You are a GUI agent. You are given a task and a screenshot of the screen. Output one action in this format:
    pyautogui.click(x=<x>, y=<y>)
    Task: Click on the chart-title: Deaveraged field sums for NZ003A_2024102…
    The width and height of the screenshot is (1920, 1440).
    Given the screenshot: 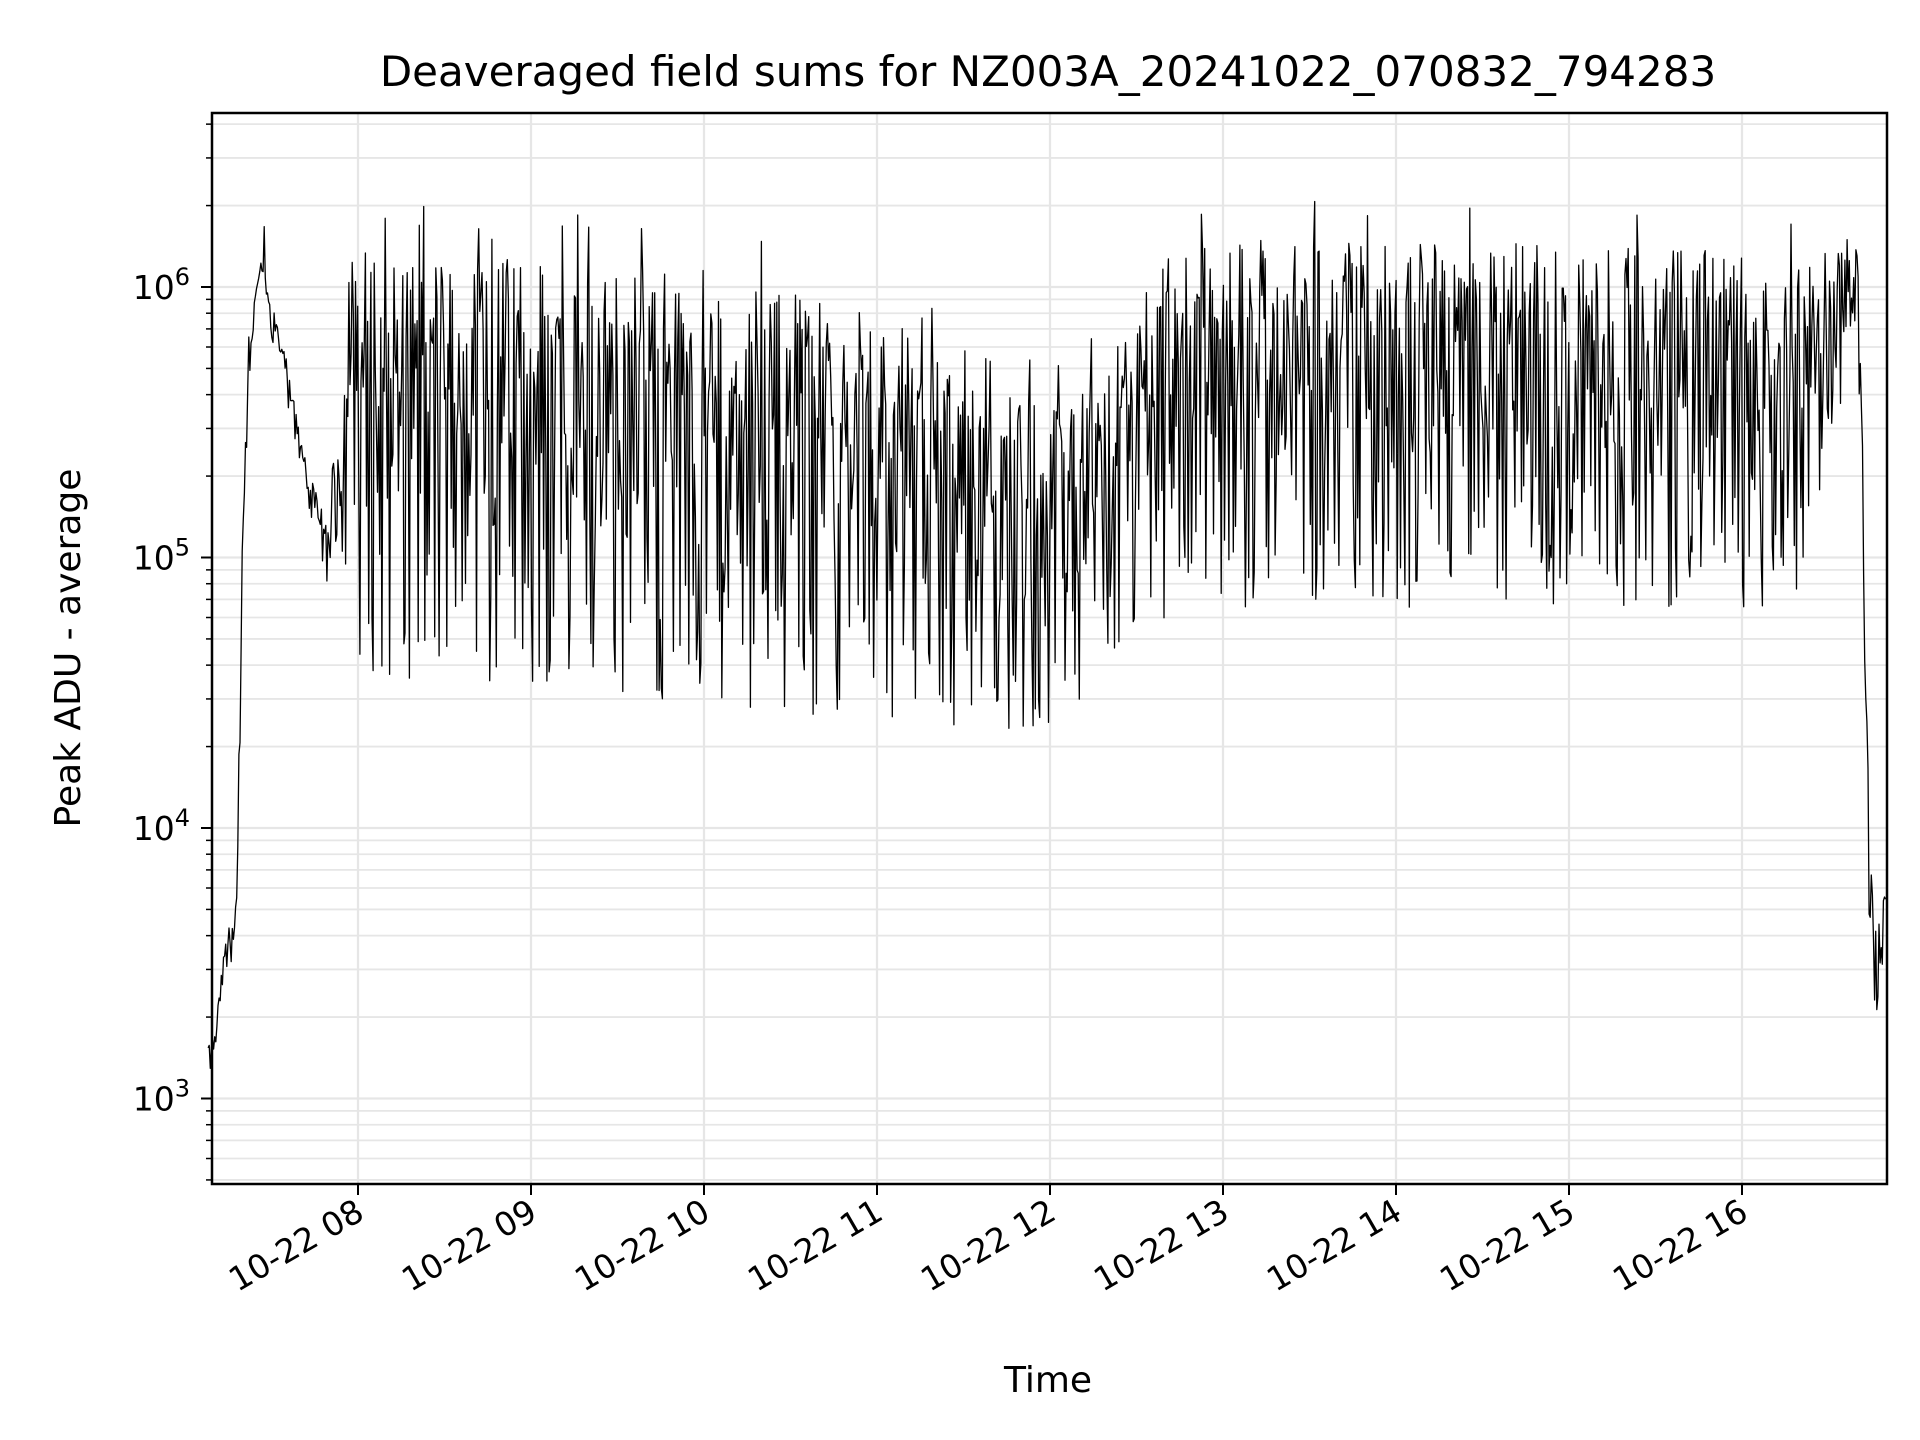 What is the action you would take?
    pyautogui.click(x=1048, y=71)
    